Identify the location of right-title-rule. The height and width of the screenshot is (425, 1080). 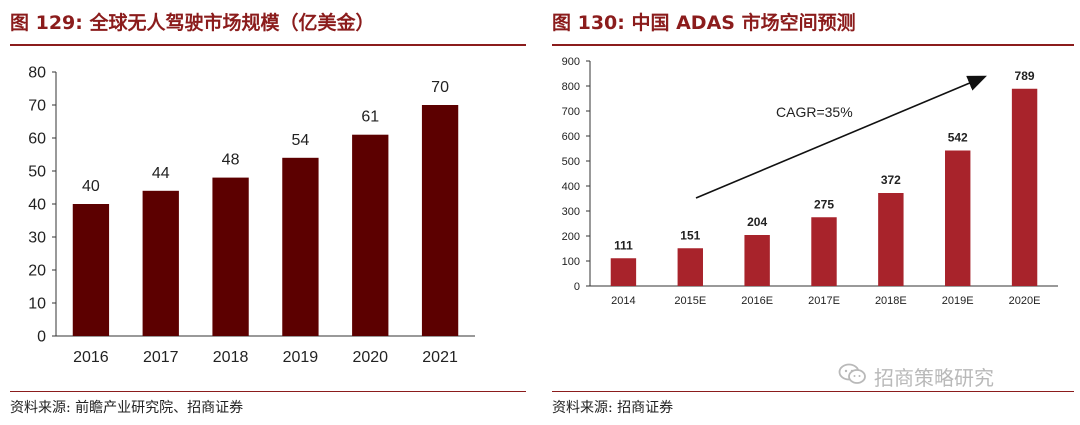
(813, 45).